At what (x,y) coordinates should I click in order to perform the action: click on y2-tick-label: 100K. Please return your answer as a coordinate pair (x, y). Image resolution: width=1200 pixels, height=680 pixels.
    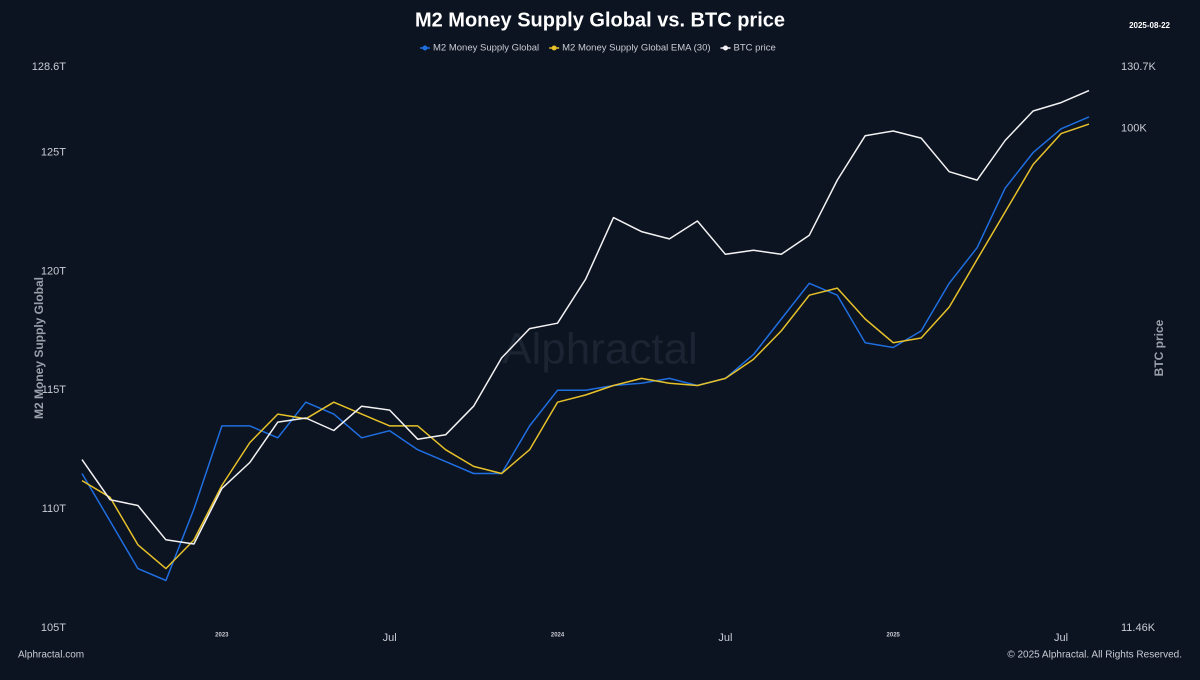
    Looking at the image, I should click on (1134, 129).